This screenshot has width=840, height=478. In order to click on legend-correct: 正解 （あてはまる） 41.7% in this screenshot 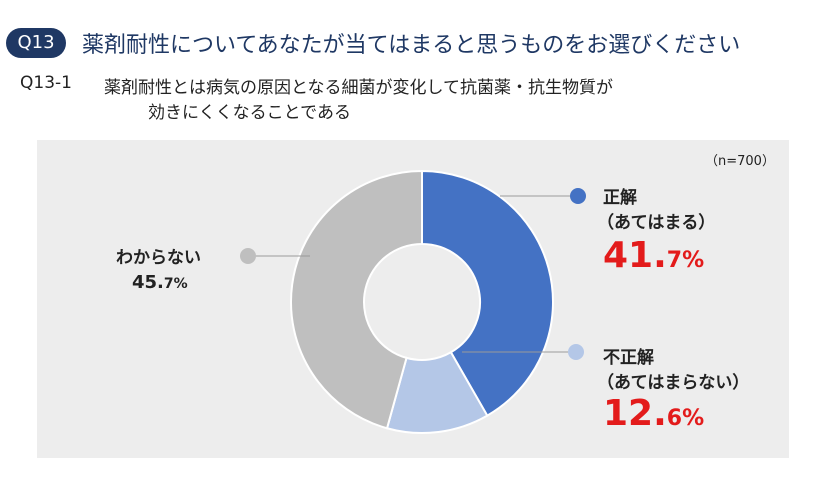, I will do `click(656, 229)`.